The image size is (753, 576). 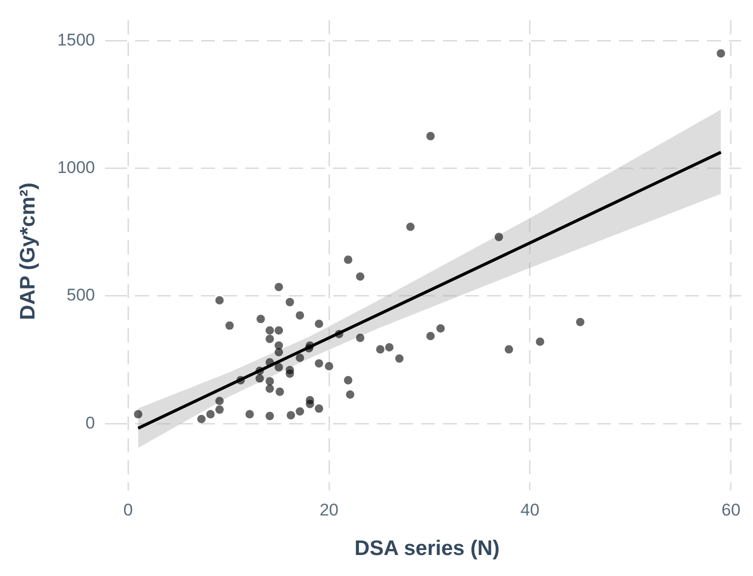 I want to click on y-tick-label: 1000, so click(x=76, y=167).